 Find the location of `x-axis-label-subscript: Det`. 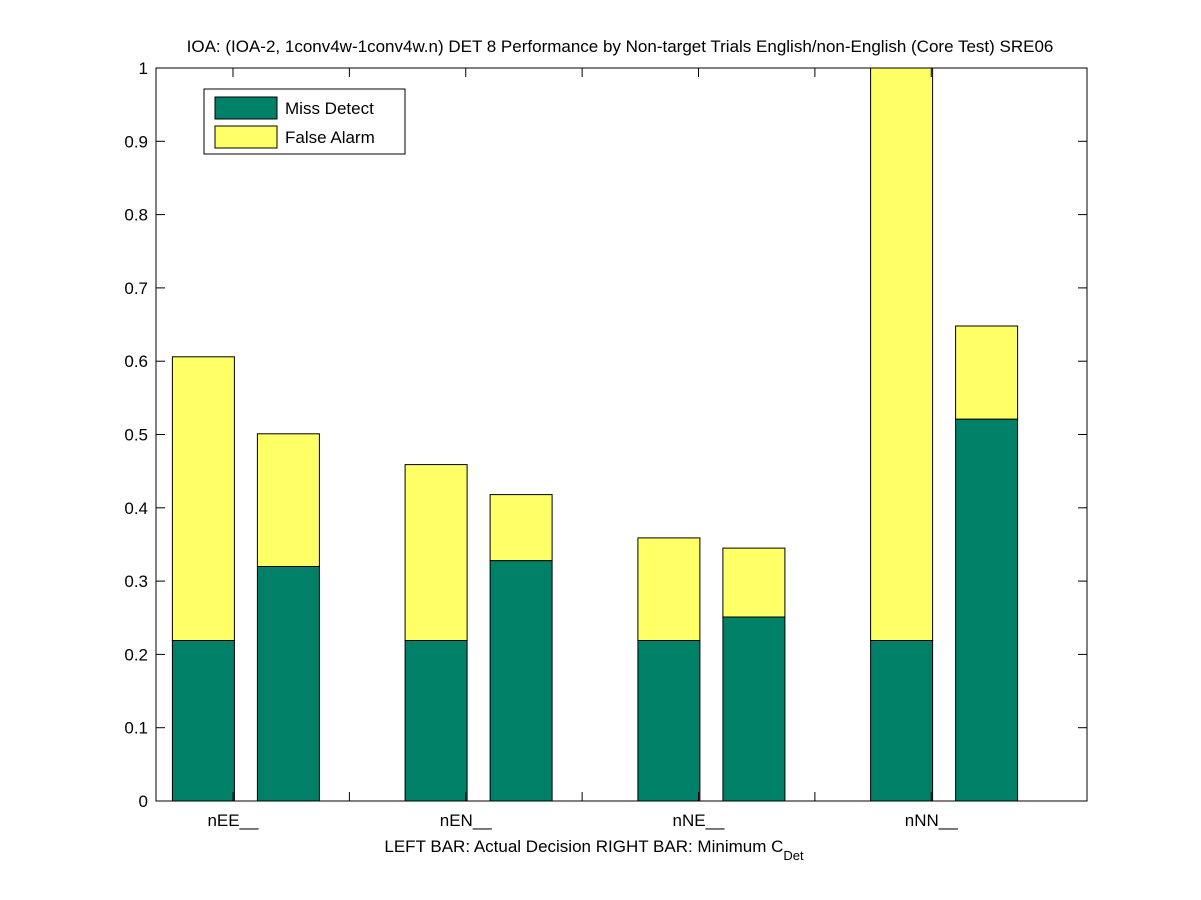

x-axis-label-subscript: Det is located at coordinates (793, 855).